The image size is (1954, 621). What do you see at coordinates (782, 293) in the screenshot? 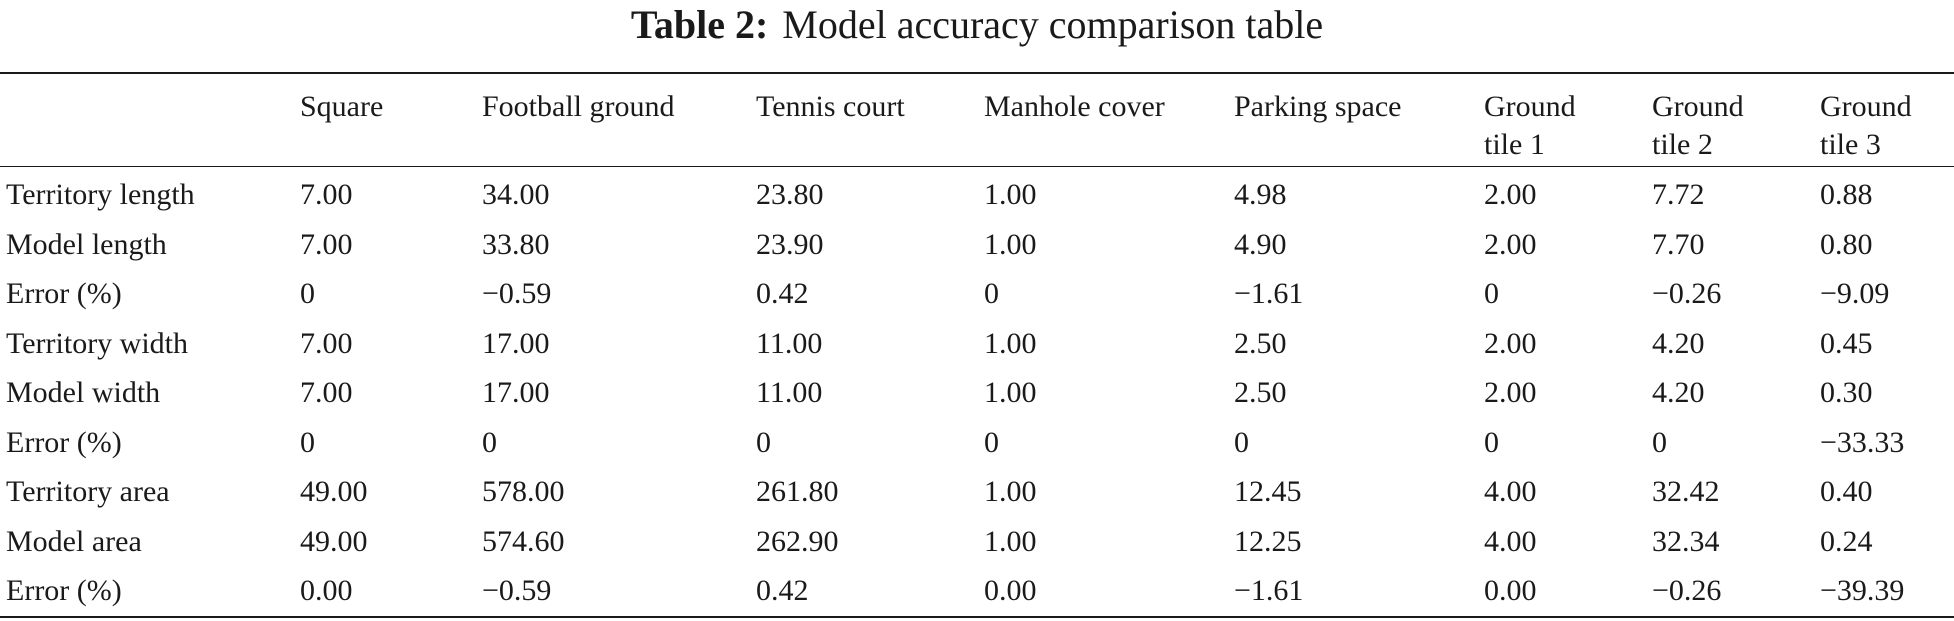
I see `table-cell: 0.42` at bounding box center [782, 293].